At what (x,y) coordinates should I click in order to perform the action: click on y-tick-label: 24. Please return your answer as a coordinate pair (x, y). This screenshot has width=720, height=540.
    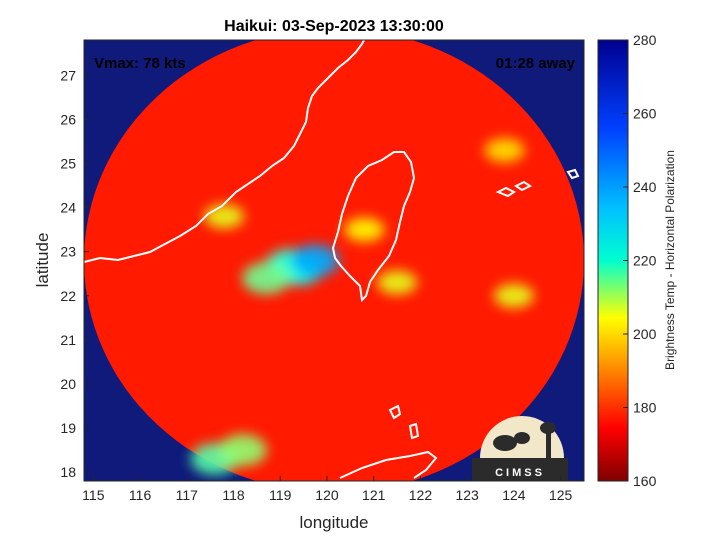
    Looking at the image, I should click on (68, 208).